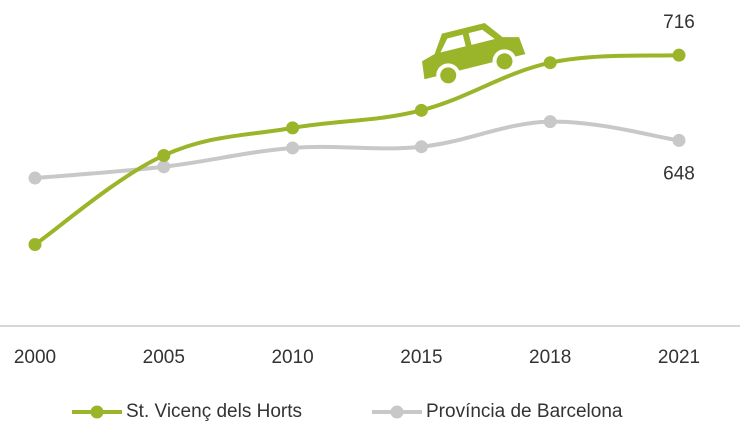  Describe the element at coordinates (679, 22) in the screenshot. I see `data-label: 716` at that location.